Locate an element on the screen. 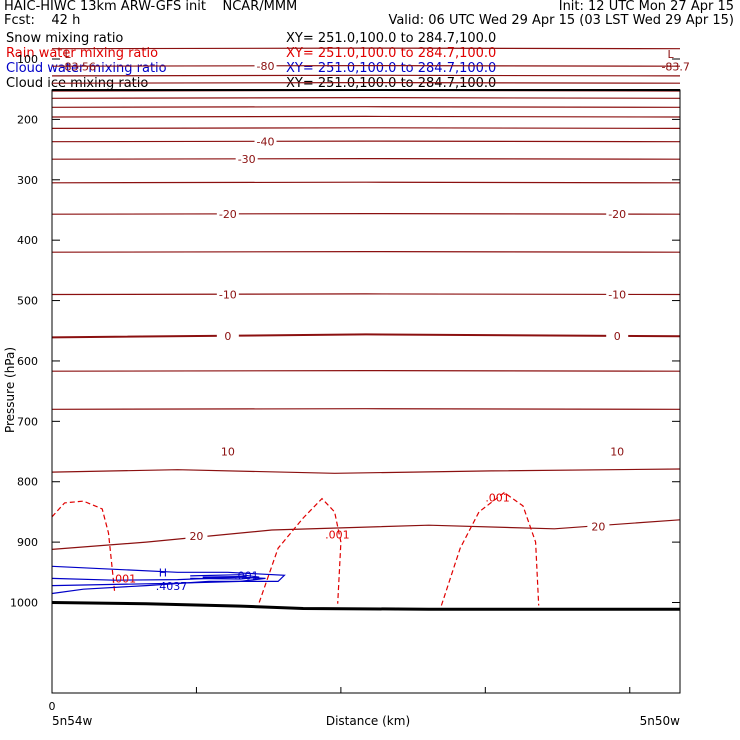  x-end-label-right: 5n50w is located at coordinates (660, 721).